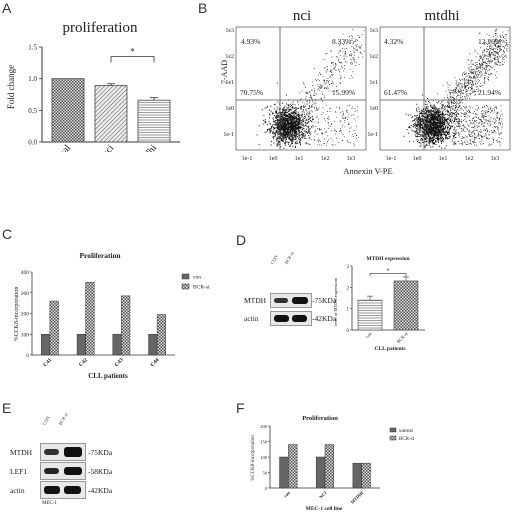 The image size is (520, 514). What do you see at coordinates (406, 305) in the screenshot?
I see `bar-bcr-st` at bounding box center [406, 305].